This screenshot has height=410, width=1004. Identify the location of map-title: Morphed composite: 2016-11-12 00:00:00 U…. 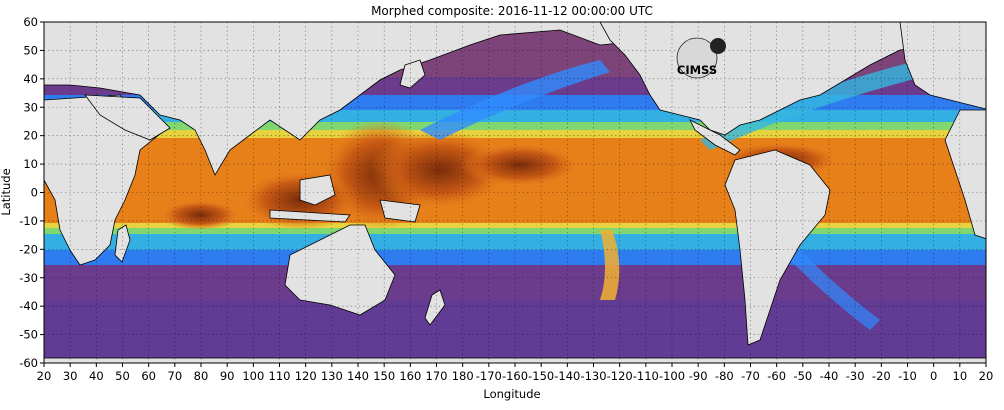
(512, 11).